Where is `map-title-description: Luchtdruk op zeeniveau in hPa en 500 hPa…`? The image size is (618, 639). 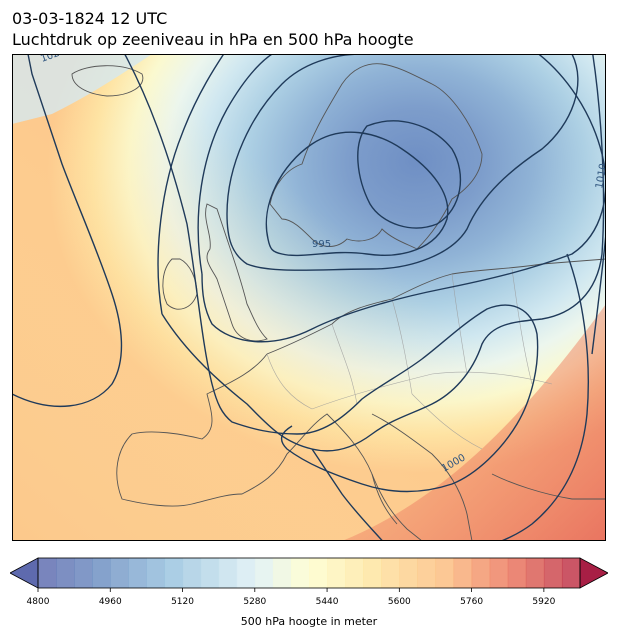
map-title-description: Luchtdruk op zeeniveau in hPa en 500 hPa… is located at coordinates (213, 39).